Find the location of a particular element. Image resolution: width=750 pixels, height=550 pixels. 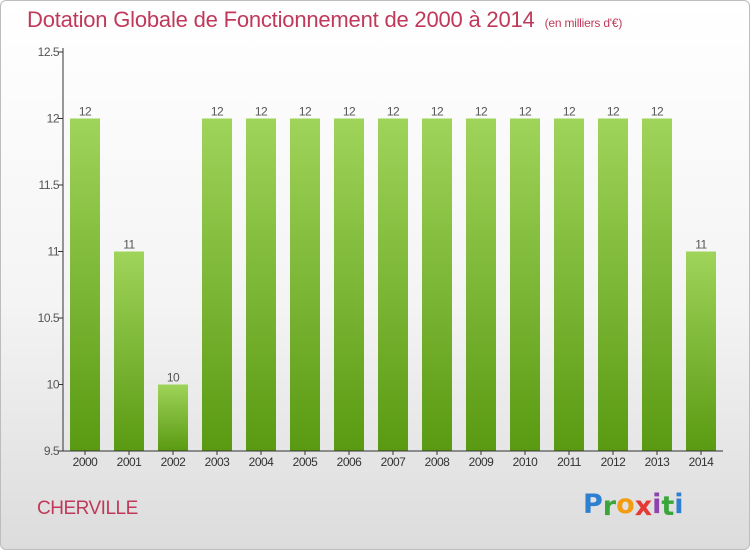

x-tick-label: 2011 is located at coordinates (569, 462).